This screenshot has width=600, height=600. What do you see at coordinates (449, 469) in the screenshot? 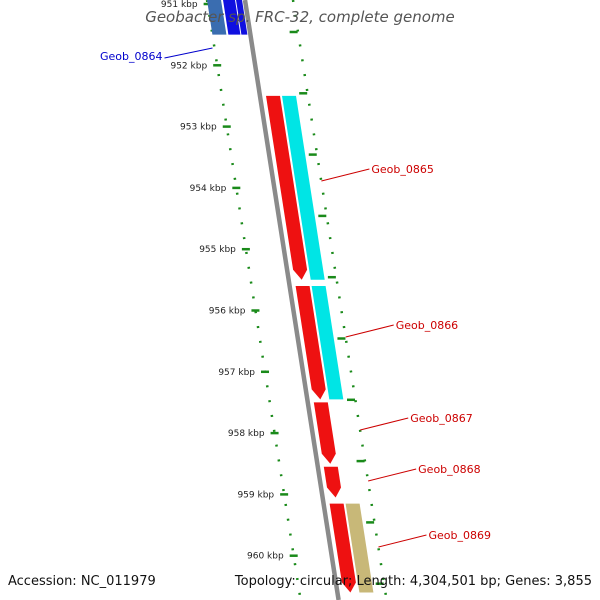
I see `gene-label-Geob_0868: Geob_0868` at bounding box center [449, 469].